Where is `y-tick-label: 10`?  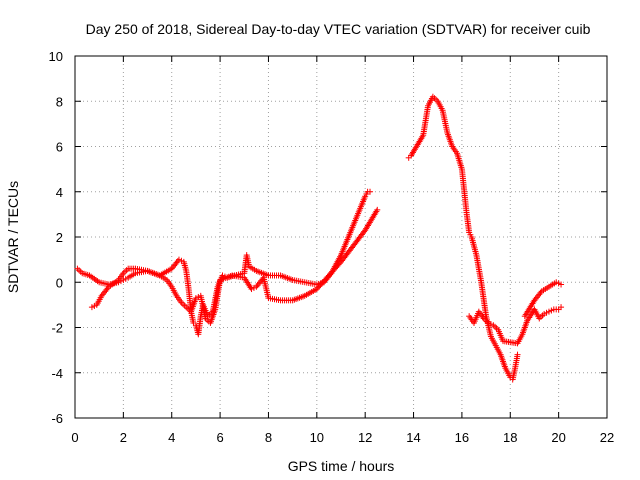
y-tick-label: 10 is located at coordinates (56, 56).